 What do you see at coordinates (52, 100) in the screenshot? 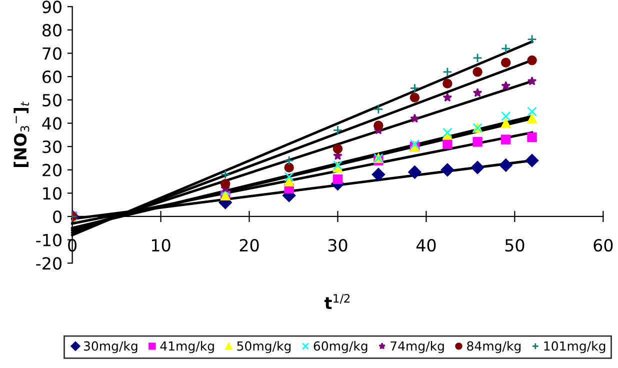
I see `y-tick-label: 50` at bounding box center [52, 100].